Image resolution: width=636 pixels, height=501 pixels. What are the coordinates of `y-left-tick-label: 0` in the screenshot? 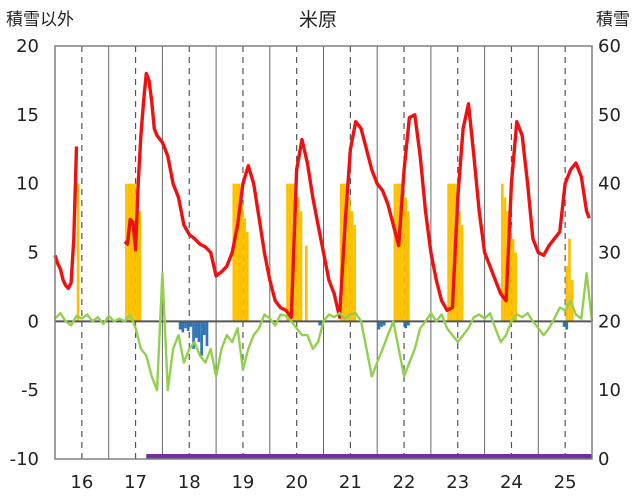 It's located at (33, 321).